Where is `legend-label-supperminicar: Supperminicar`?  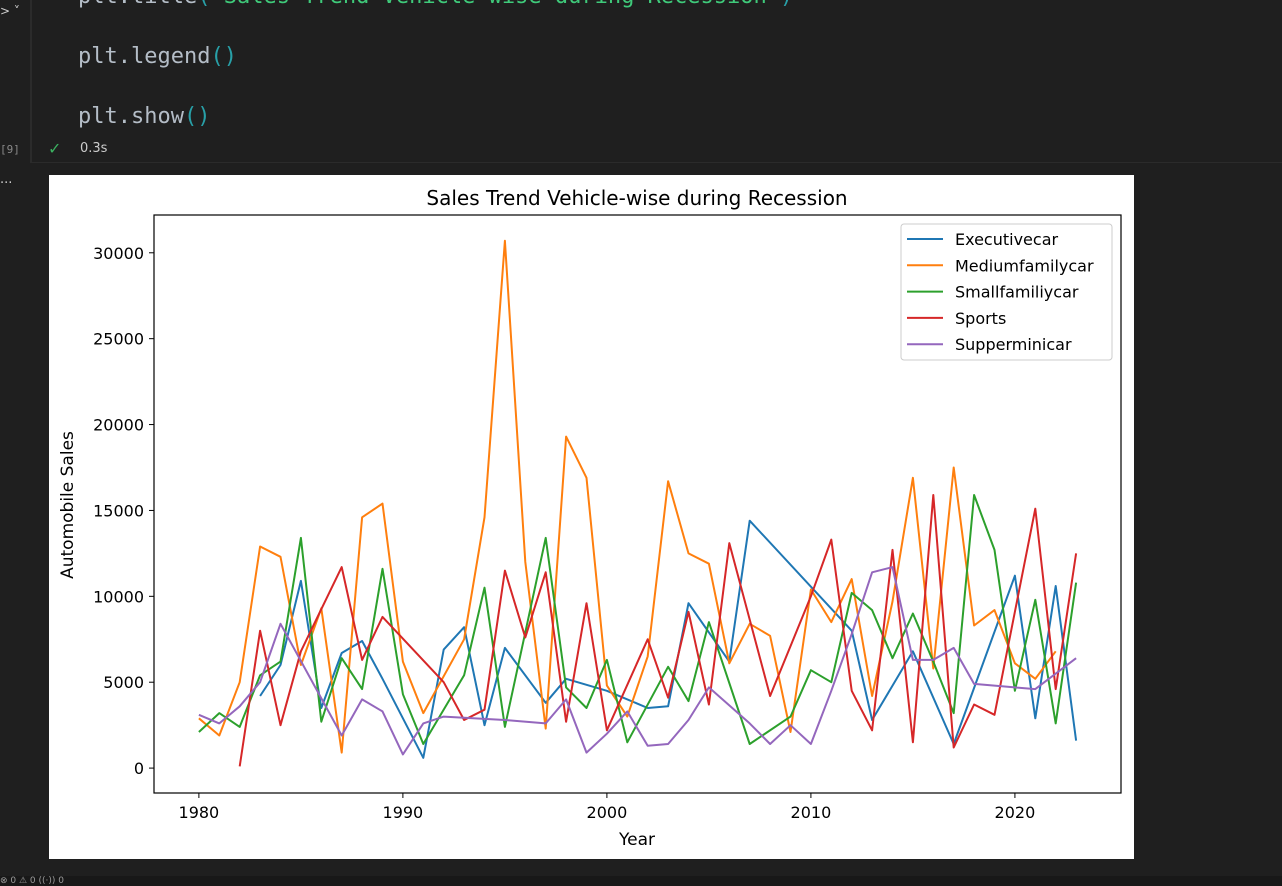 legend-label-supperminicar: Supperminicar is located at coordinates (1013, 344).